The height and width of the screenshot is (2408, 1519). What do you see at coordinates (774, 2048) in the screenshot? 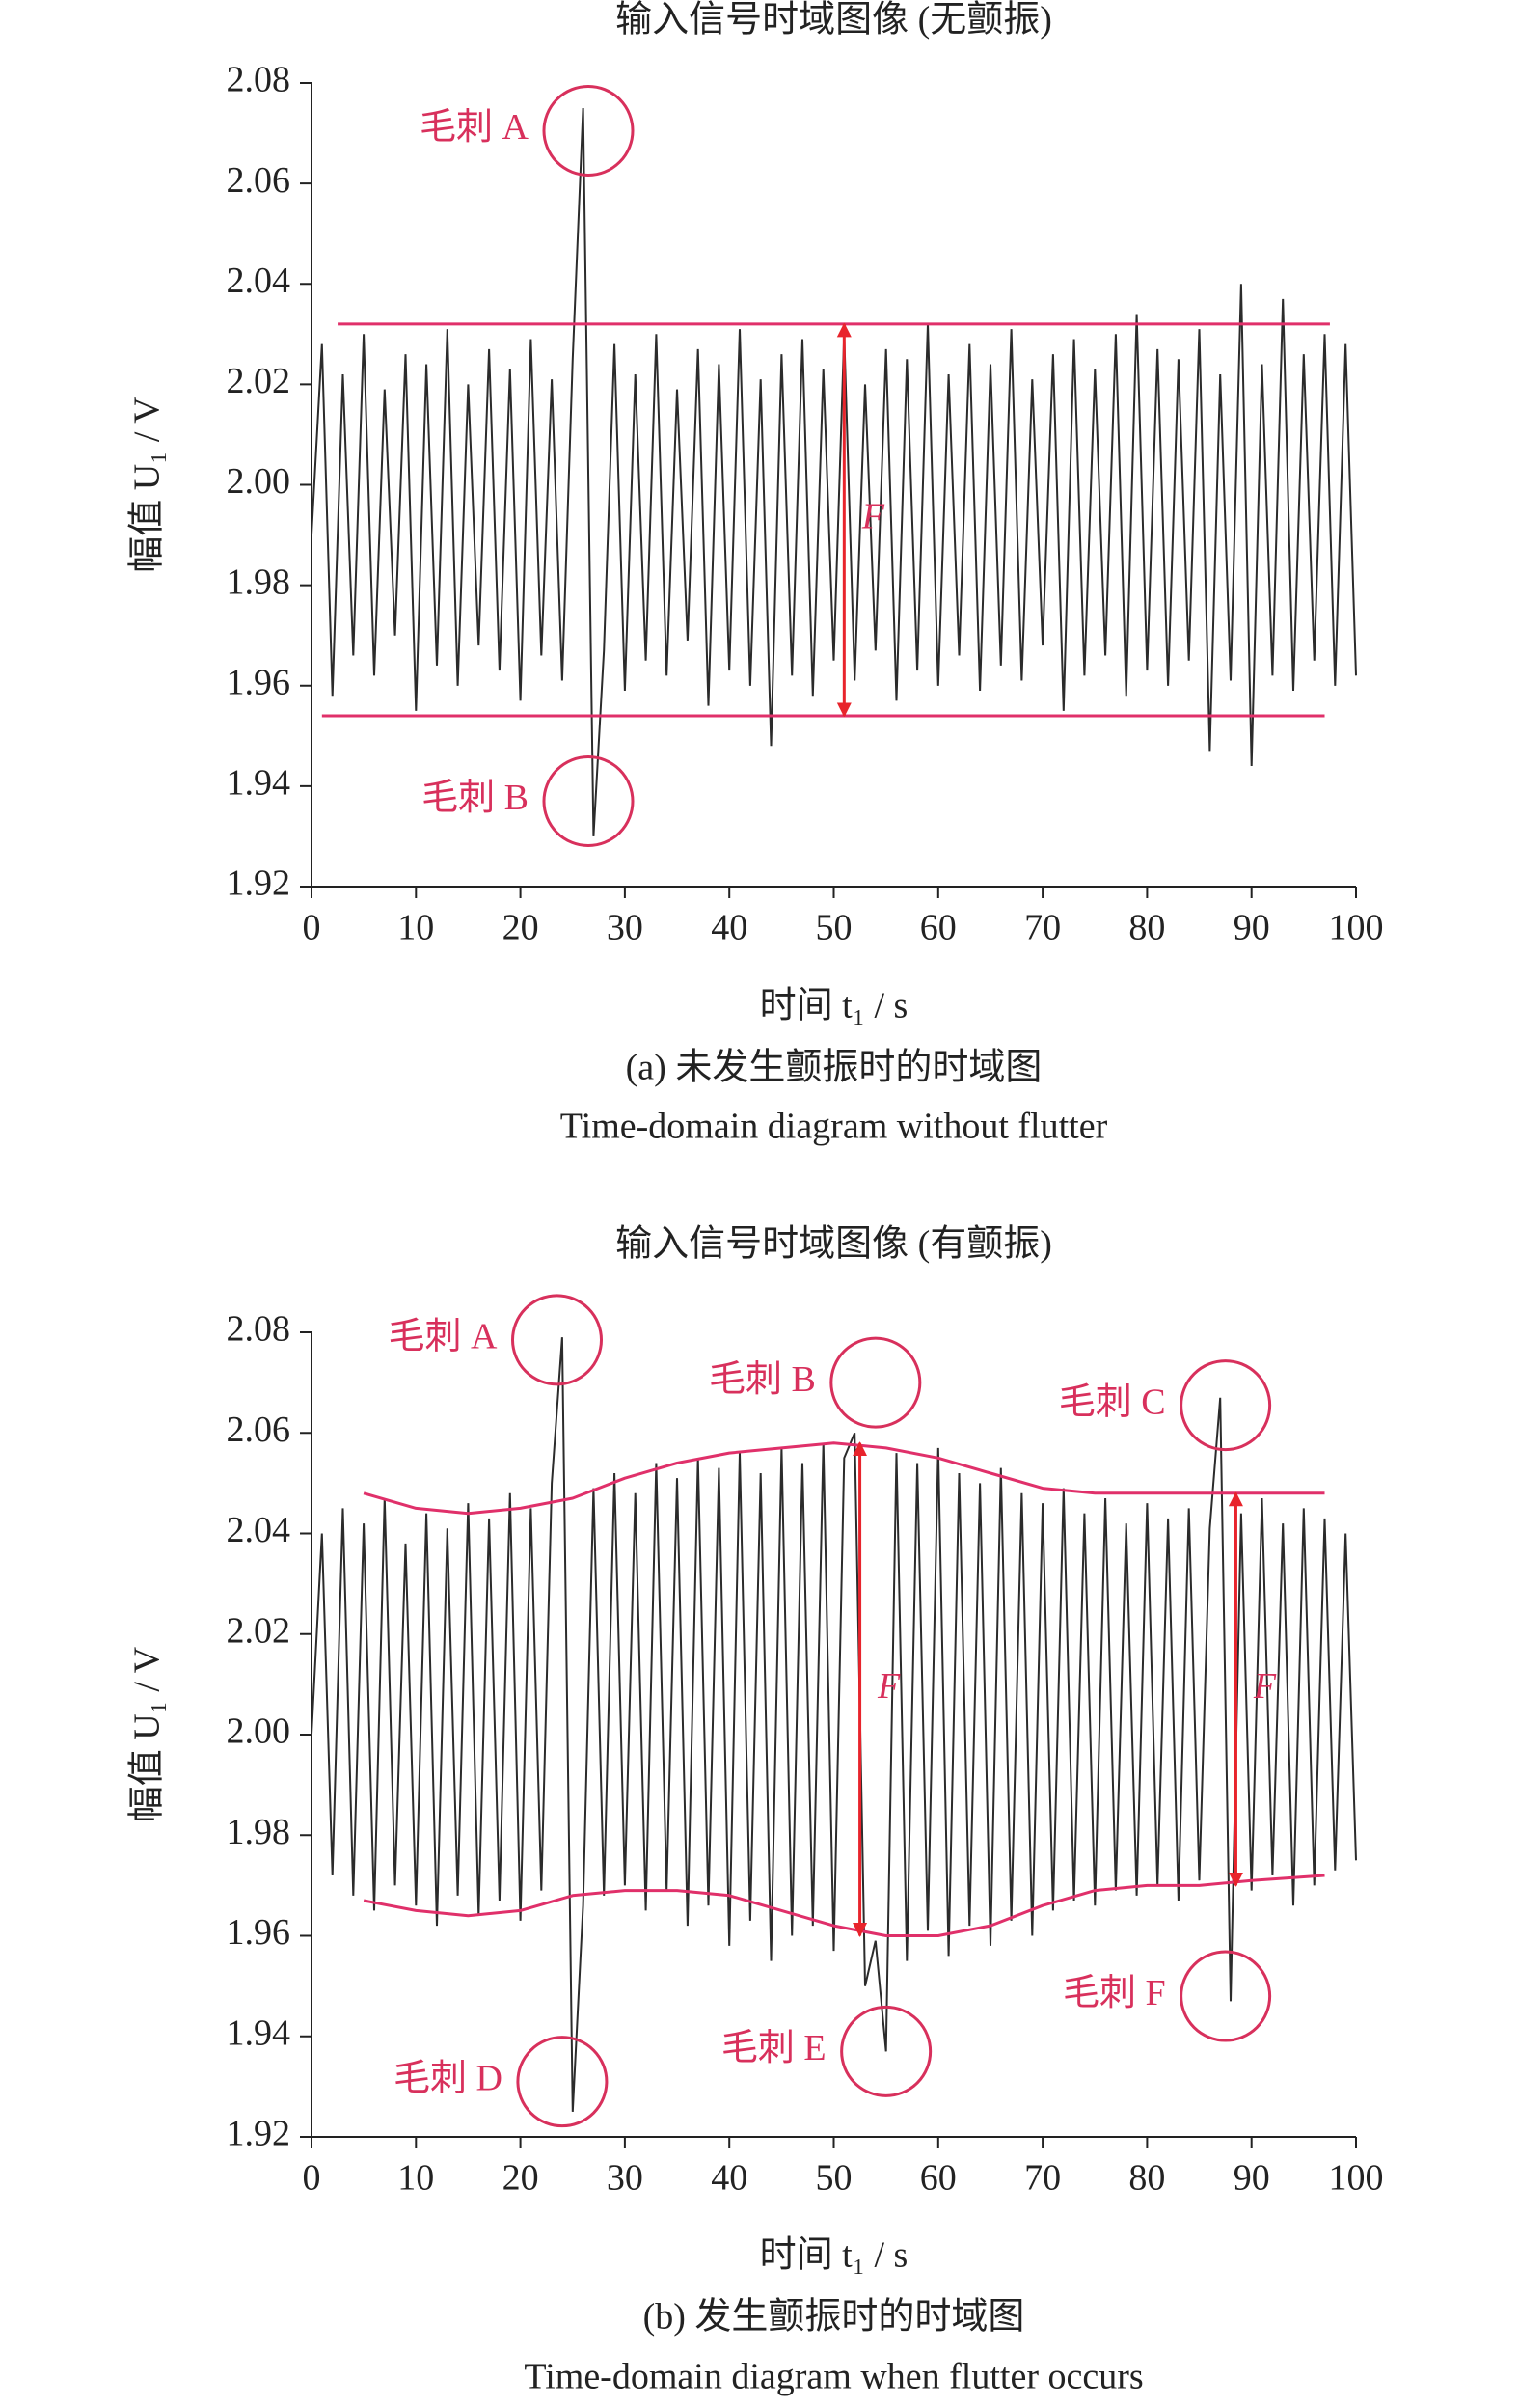
I see `spike-label: 毛刺 E` at bounding box center [774, 2048].